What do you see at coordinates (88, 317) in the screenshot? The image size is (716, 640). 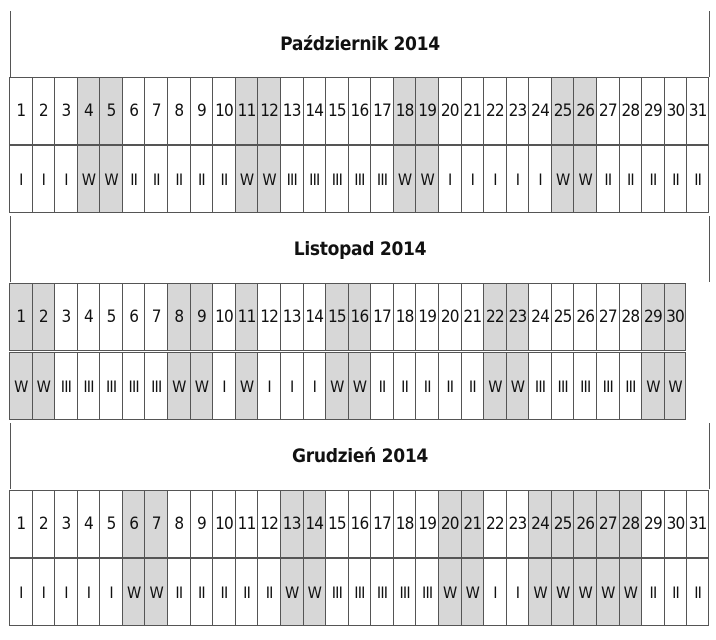 I see `day-number-cell: 4` at bounding box center [88, 317].